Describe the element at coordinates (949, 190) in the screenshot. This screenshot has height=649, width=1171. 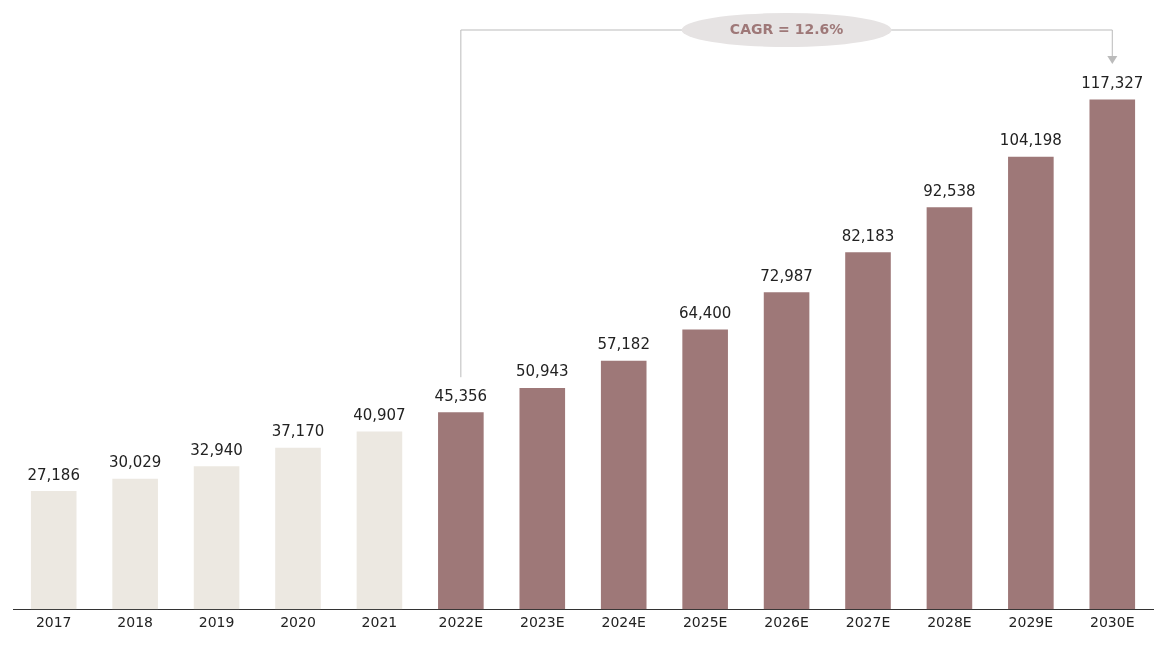
I see `data-label: 92,538` at that location.